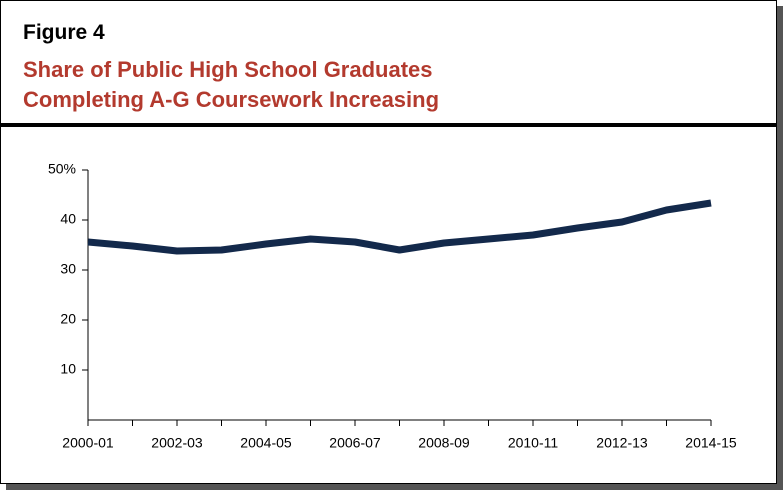 The width and height of the screenshot is (784, 490). Describe the element at coordinates (88, 443) in the screenshot. I see `x-tick-label: 2000-01` at that location.